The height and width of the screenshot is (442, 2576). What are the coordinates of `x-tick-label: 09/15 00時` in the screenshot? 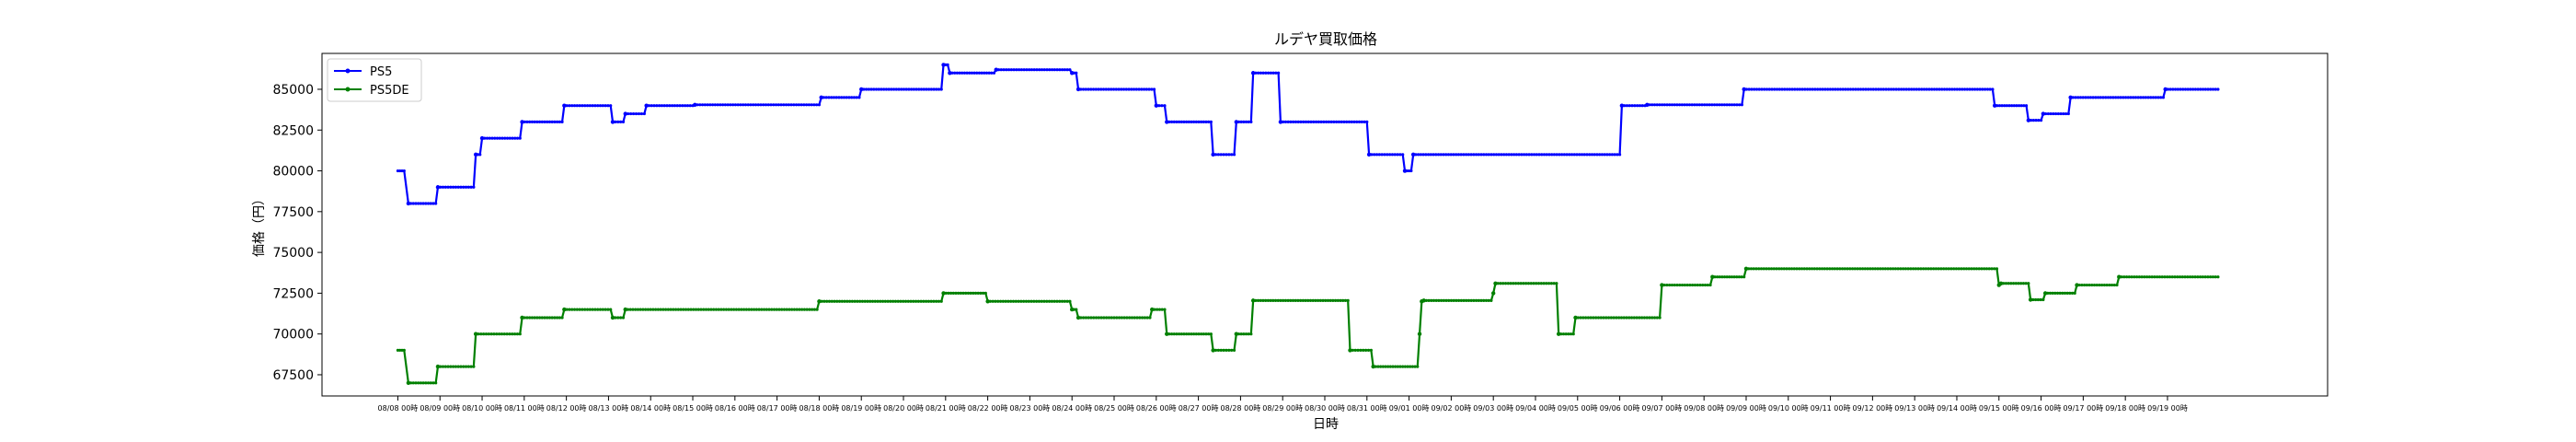 It's located at (1999, 408).